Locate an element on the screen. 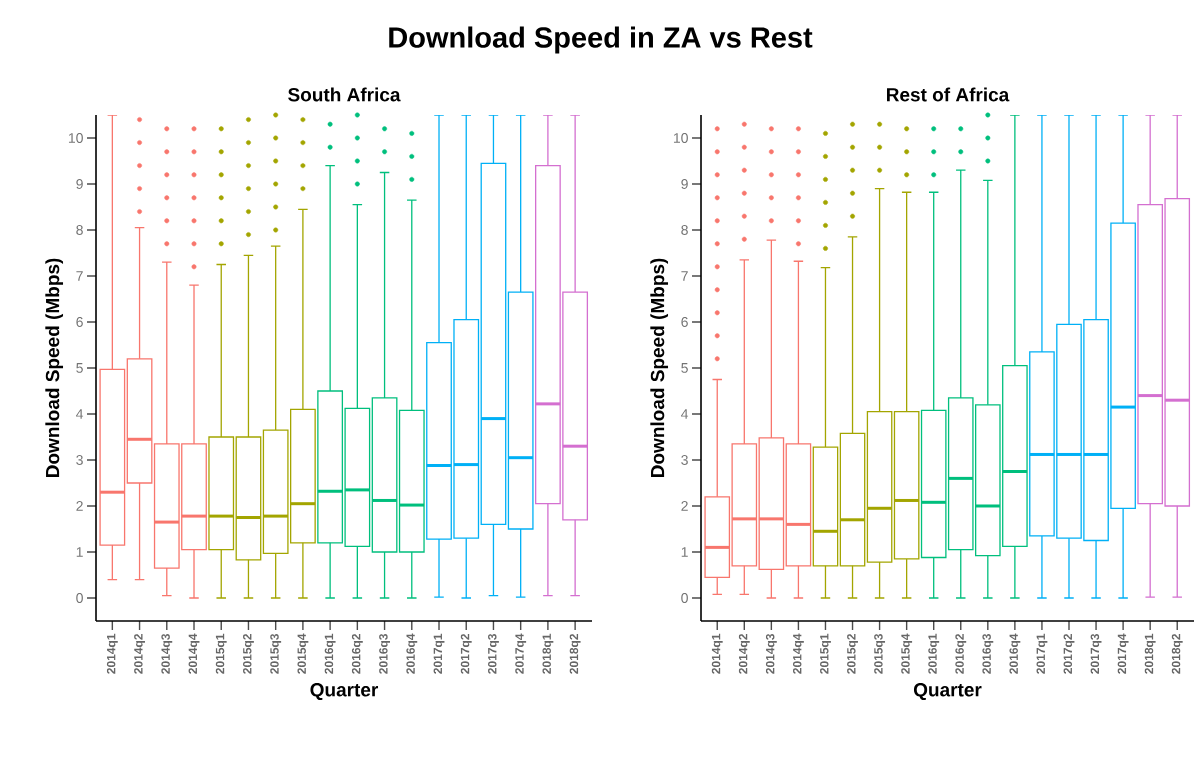 This screenshot has width=1200, height=775. text: Download Speed in ZA vs Rest is located at coordinates (601, 40).